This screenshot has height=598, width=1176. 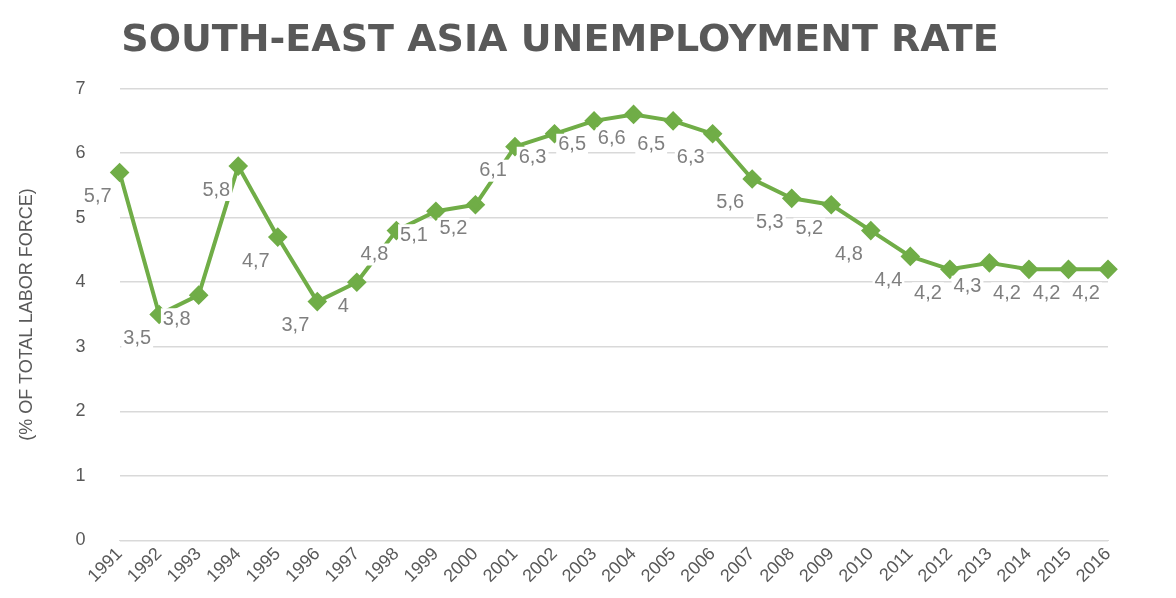 I want to click on y-tick-label: 3, so click(x=80, y=345).